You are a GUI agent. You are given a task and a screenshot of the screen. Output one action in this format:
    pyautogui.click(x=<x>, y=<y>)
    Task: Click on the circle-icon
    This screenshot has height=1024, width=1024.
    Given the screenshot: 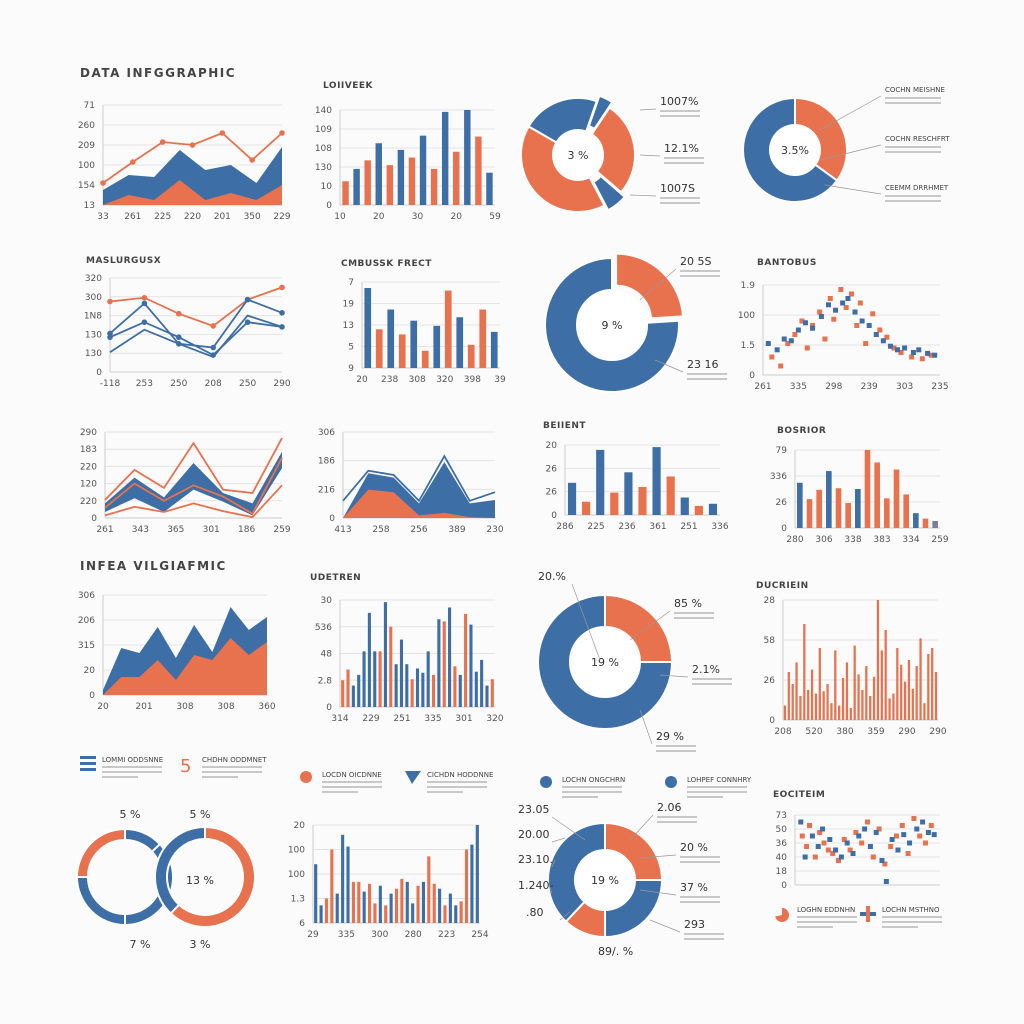 What is the action you would take?
    pyautogui.click(x=306, y=777)
    